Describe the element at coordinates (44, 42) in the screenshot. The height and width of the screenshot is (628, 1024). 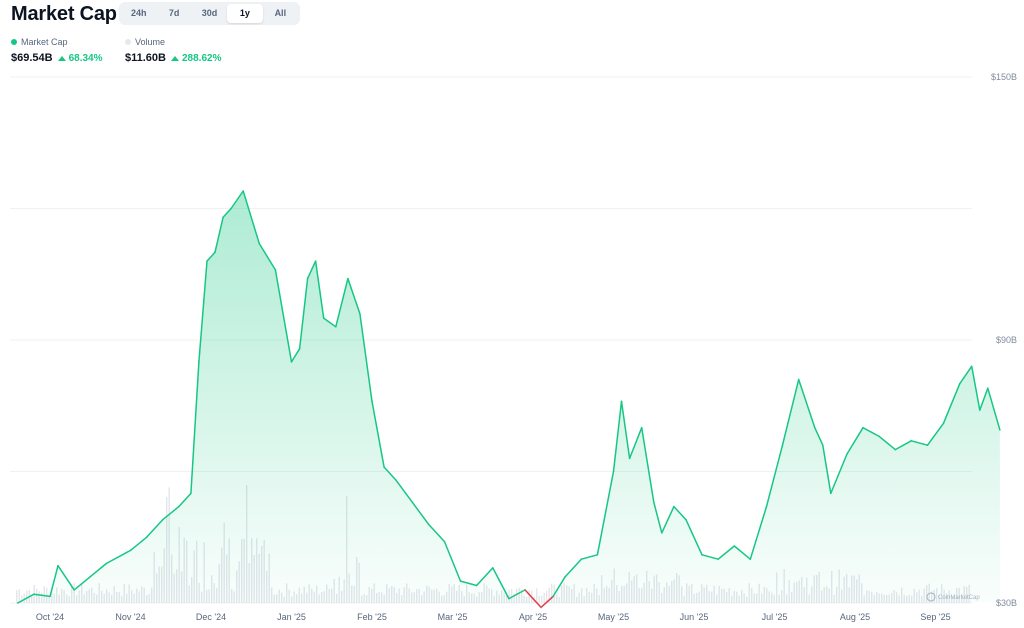
I see `legend-market-cap-label: Market Cap` at that location.